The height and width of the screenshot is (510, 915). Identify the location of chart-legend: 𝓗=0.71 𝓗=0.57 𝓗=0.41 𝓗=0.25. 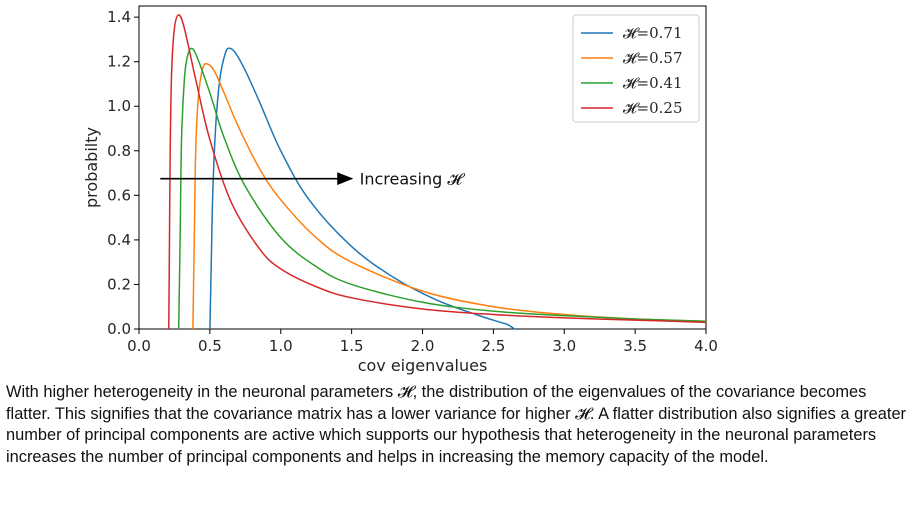
(636, 68).